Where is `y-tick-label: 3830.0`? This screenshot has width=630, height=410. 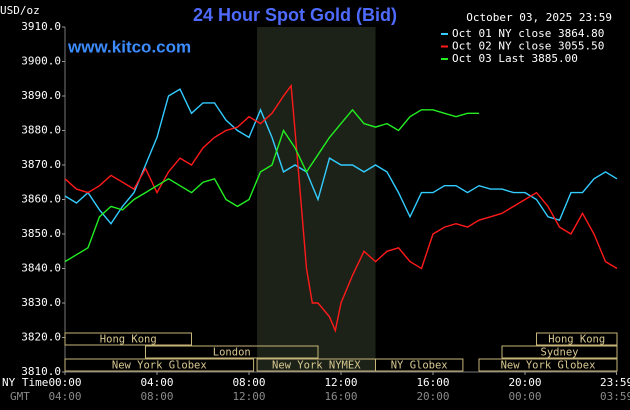
y-tick-label: 3830.0 is located at coordinates (41, 302).